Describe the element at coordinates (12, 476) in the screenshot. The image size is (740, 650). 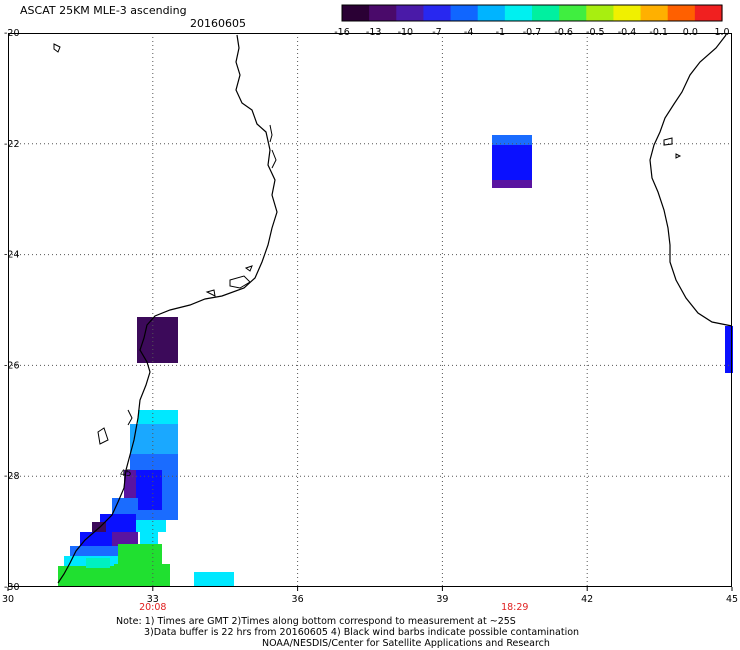
I see `lat-tick-label: -28` at that location.